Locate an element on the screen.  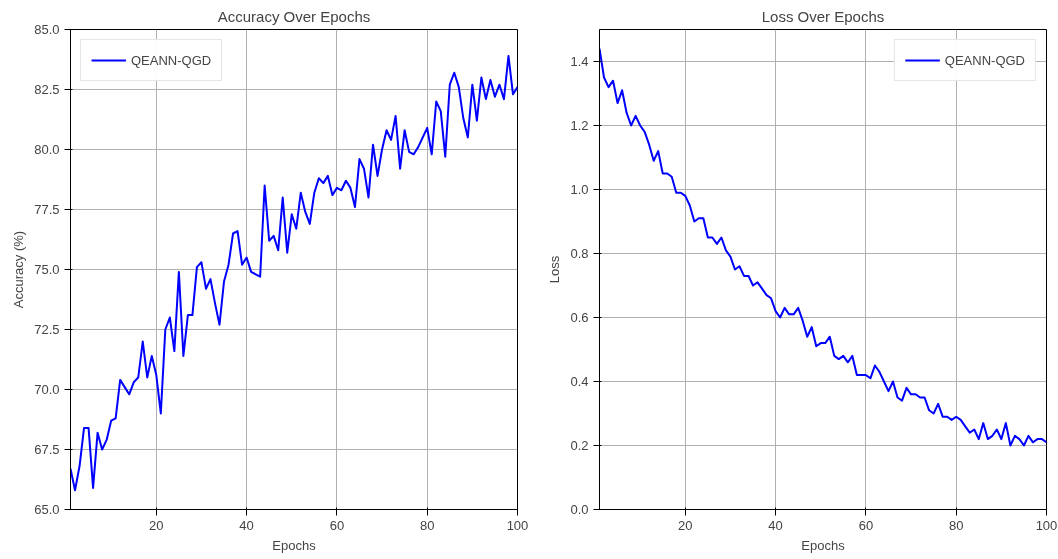
y-tick-label: 1.2 is located at coordinates (579, 125).